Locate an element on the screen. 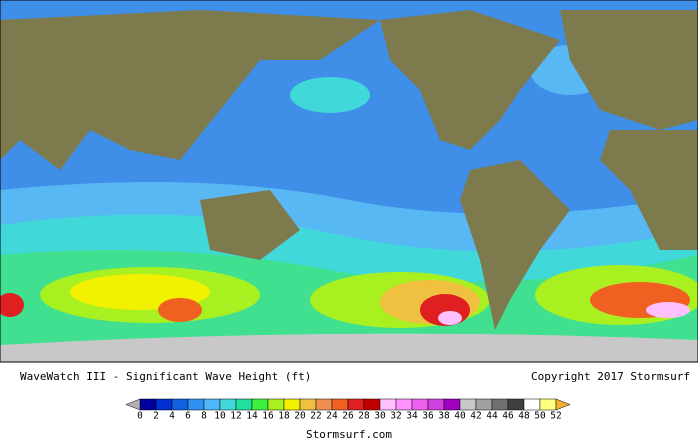  tick-label: 2 is located at coordinates (156, 416).